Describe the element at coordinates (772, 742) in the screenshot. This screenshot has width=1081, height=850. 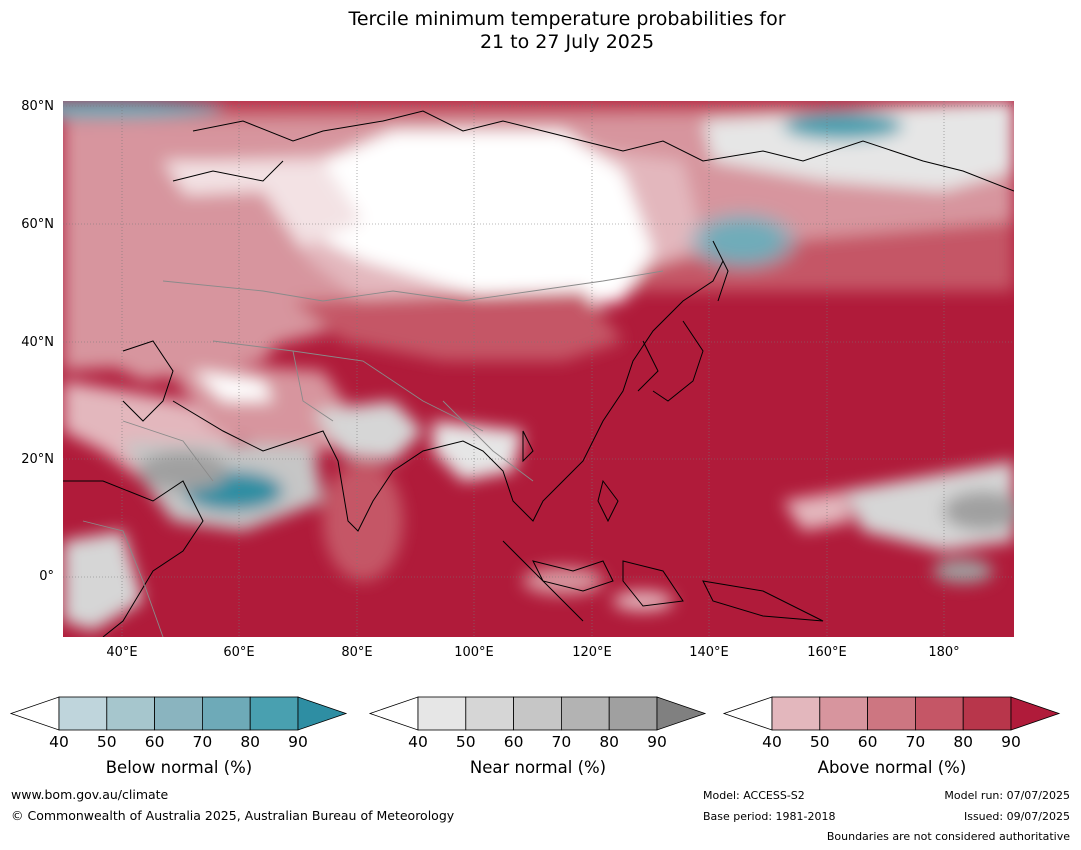
I see `colorbar-above-tick: 40` at that location.